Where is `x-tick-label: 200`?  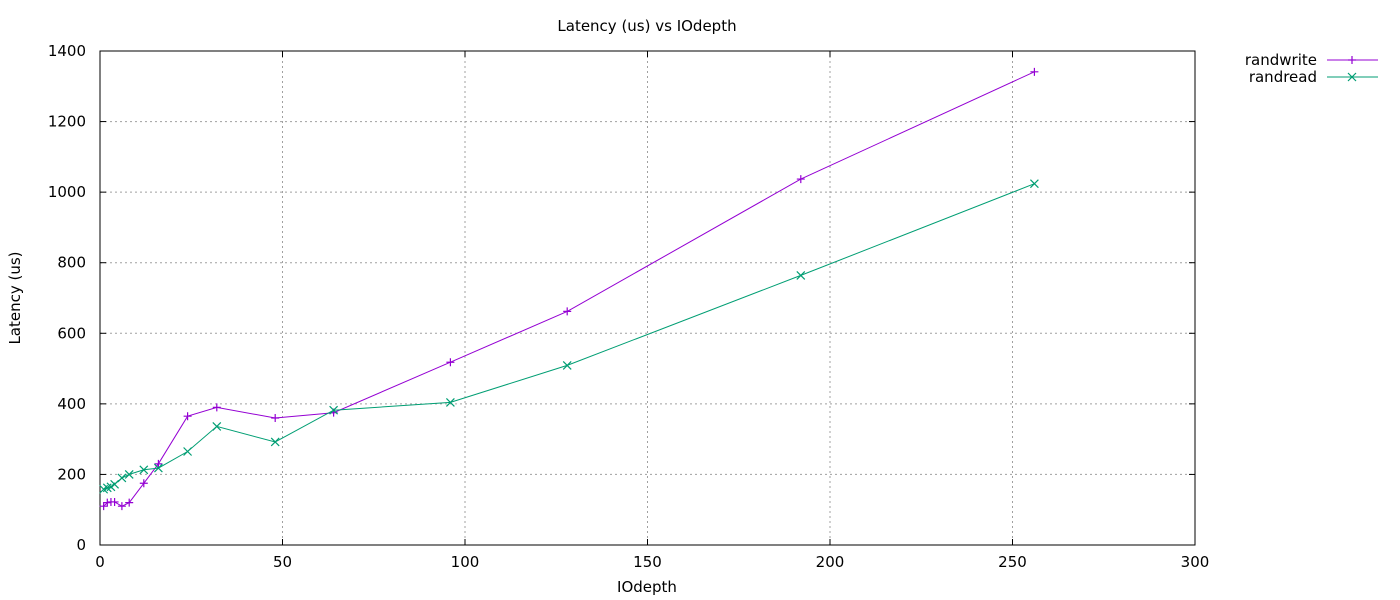 x-tick-label: 200 is located at coordinates (830, 562).